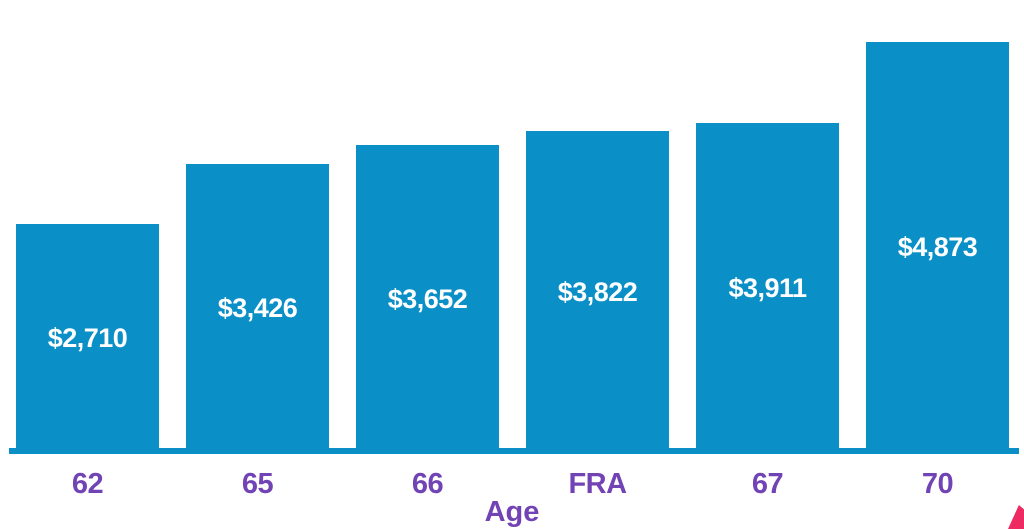 The image size is (1024, 529). What do you see at coordinates (1016, 517) in the screenshot?
I see `corner-accent-triangle` at bounding box center [1016, 517].